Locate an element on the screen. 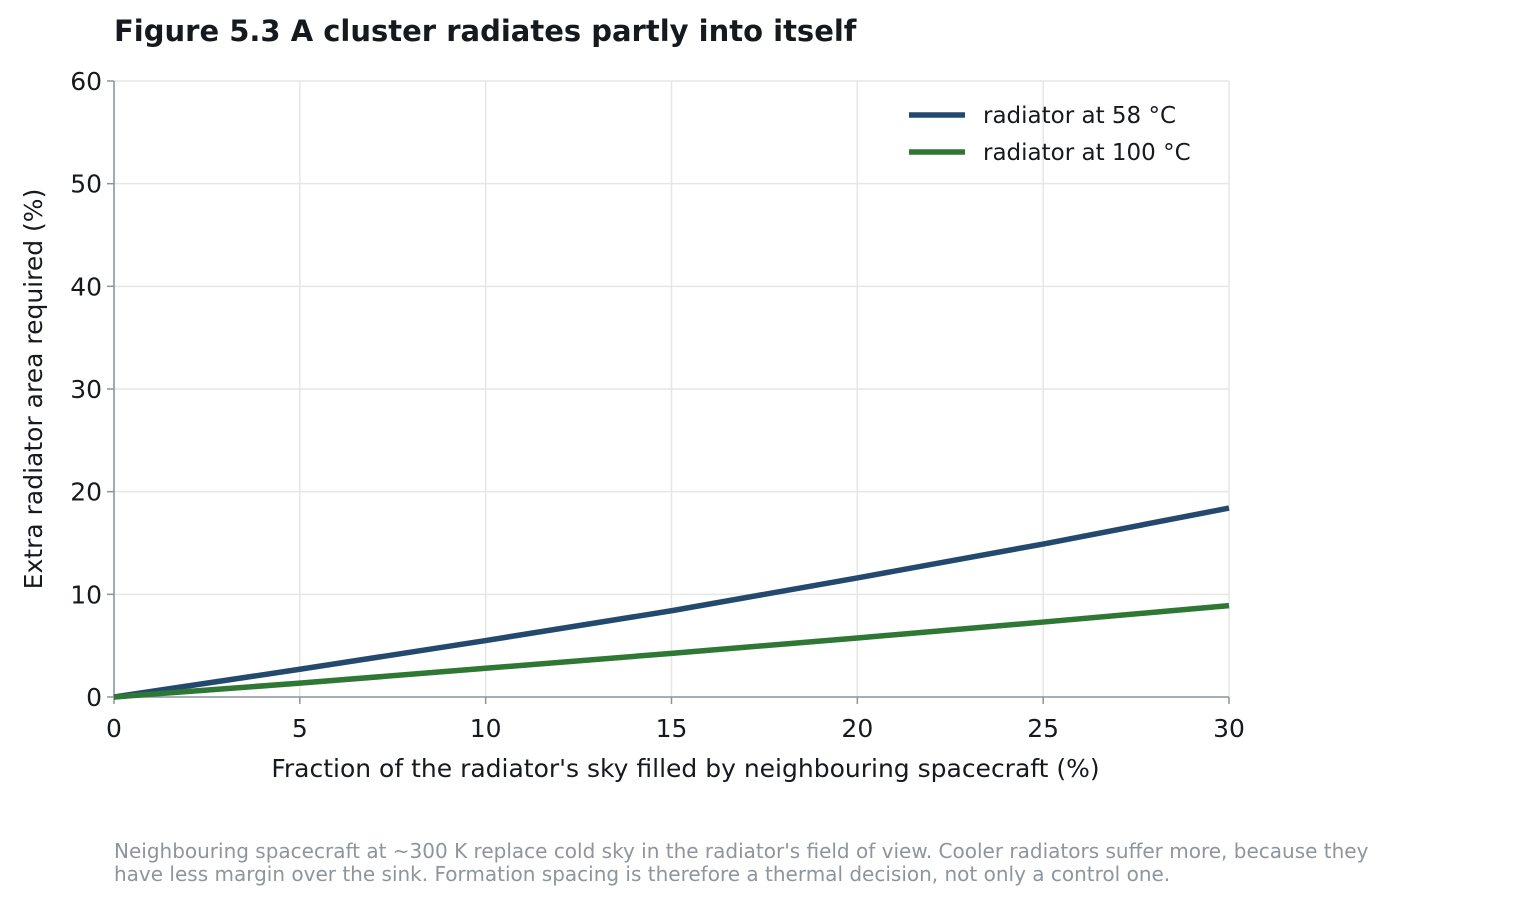 The height and width of the screenshot is (906, 1532). legend-label-2: radiator at 100 °C is located at coordinates (1087, 153).